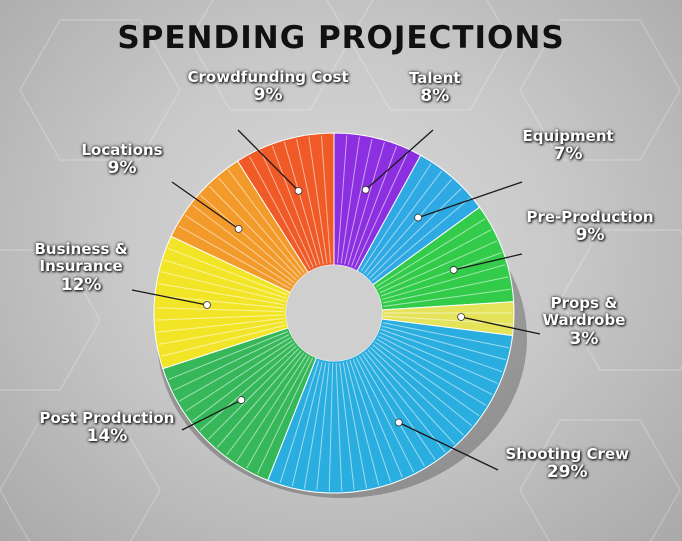 The width and height of the screenshot is (682, 541). What do you see at coordinates (365, 189) in the screenshot?
I see `slice-dot-talent` at bounding box center [365, 189].